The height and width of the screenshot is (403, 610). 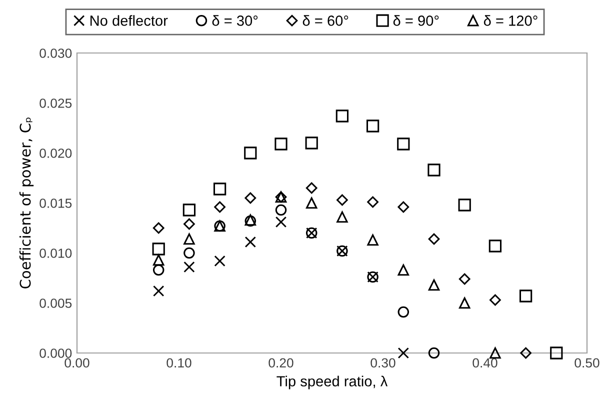 I want to click on x-tick-label: 0.10, so click(x=179, y=363).